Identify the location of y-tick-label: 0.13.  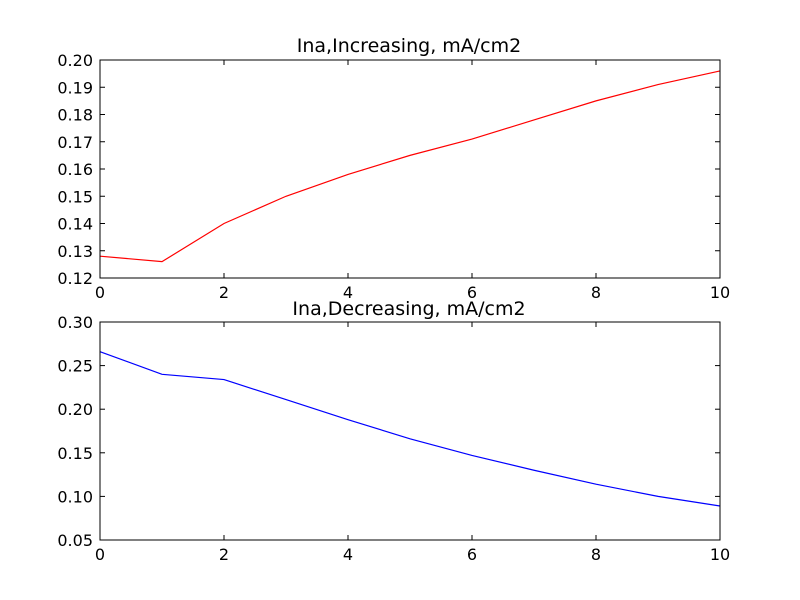
(75, 251).